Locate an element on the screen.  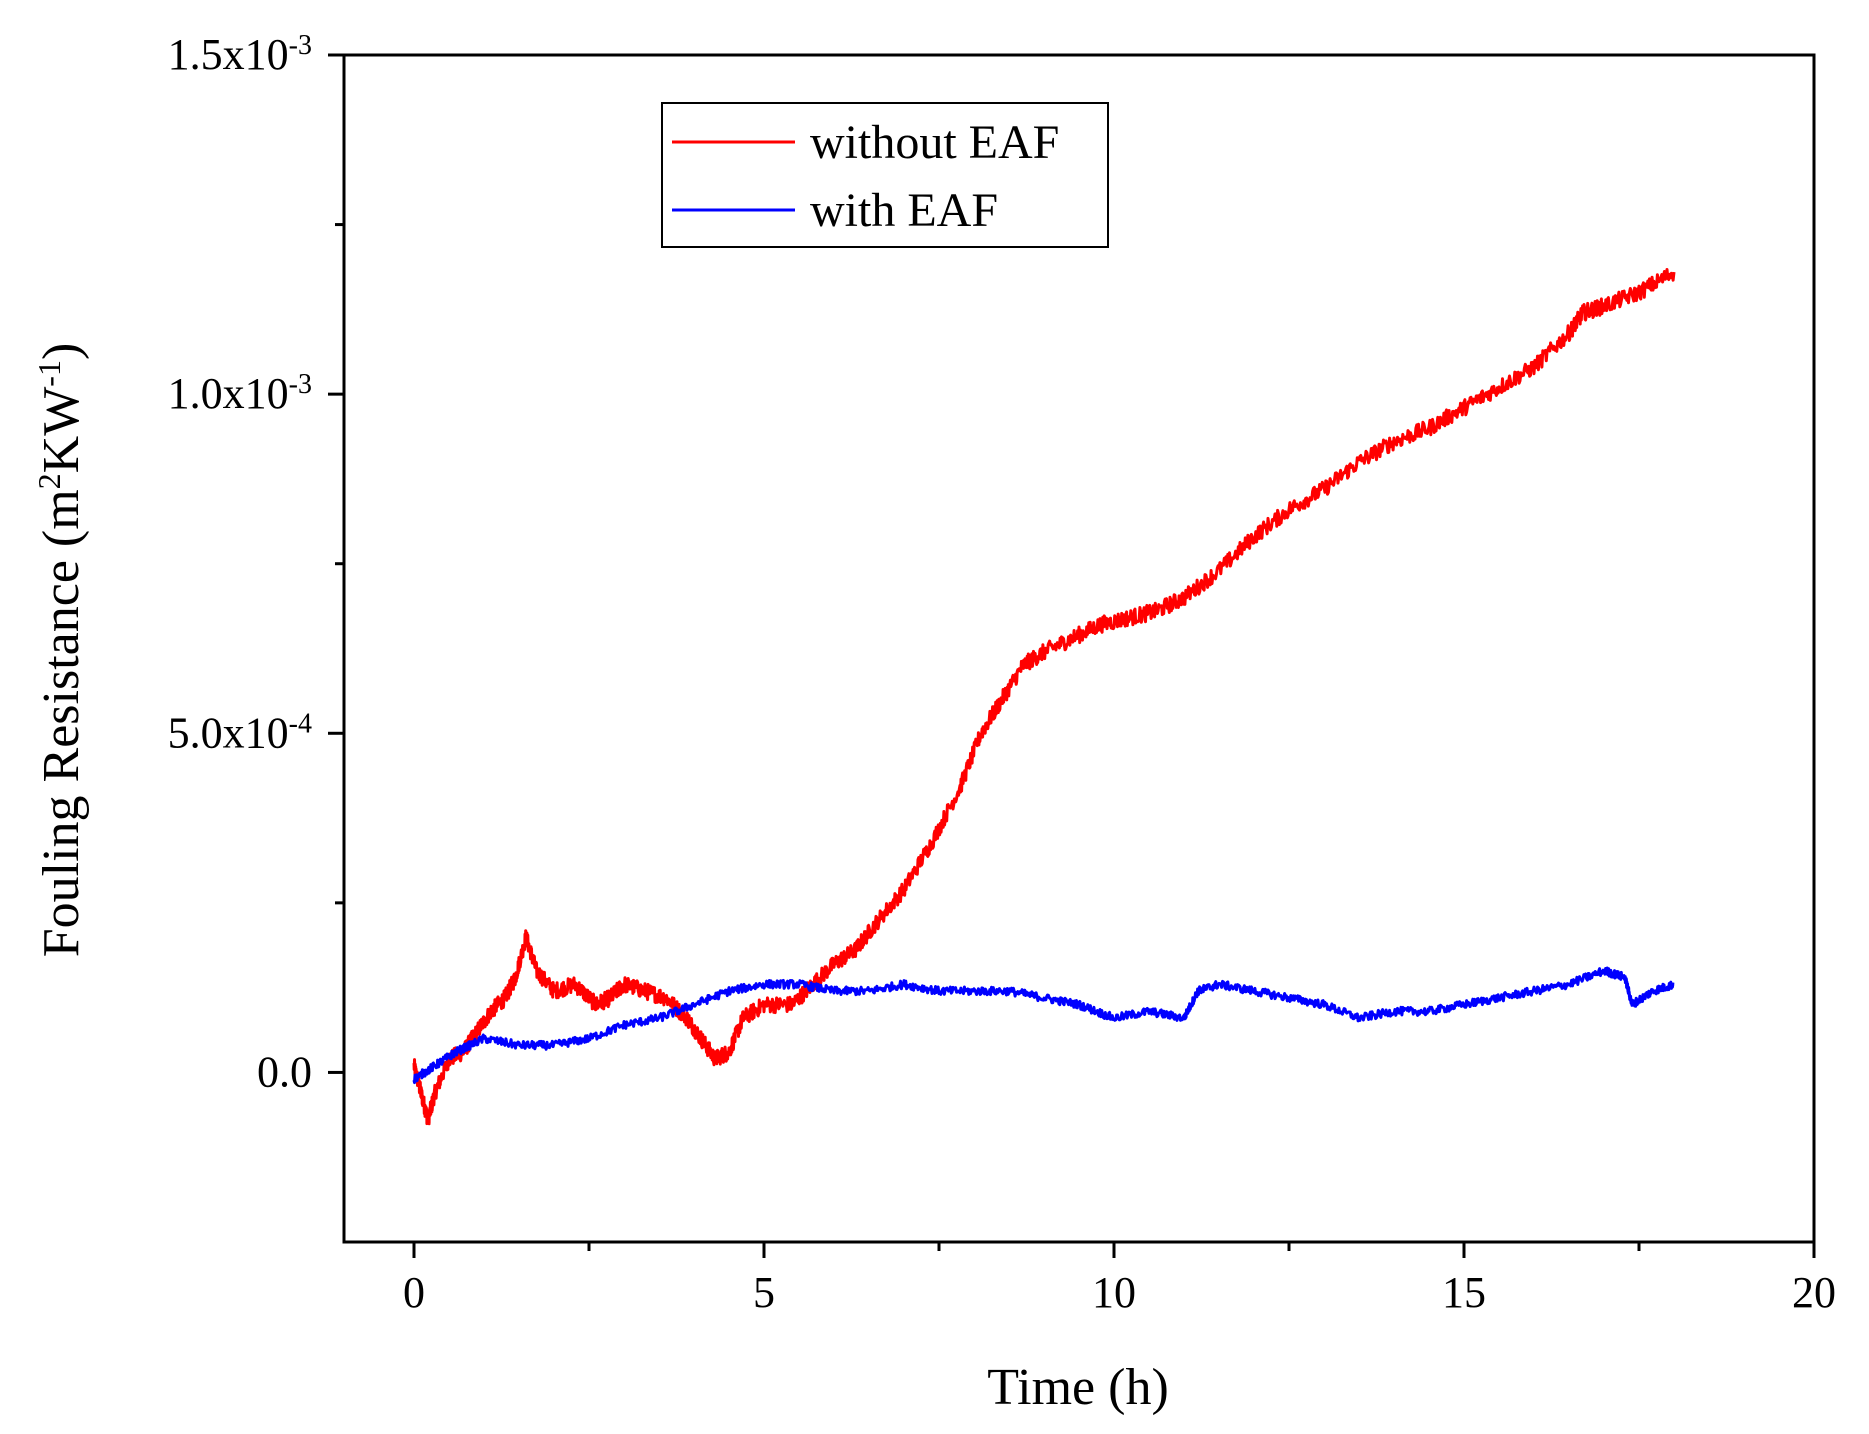
x-tick-label: 20 is located at coordinates (1814, 1292).